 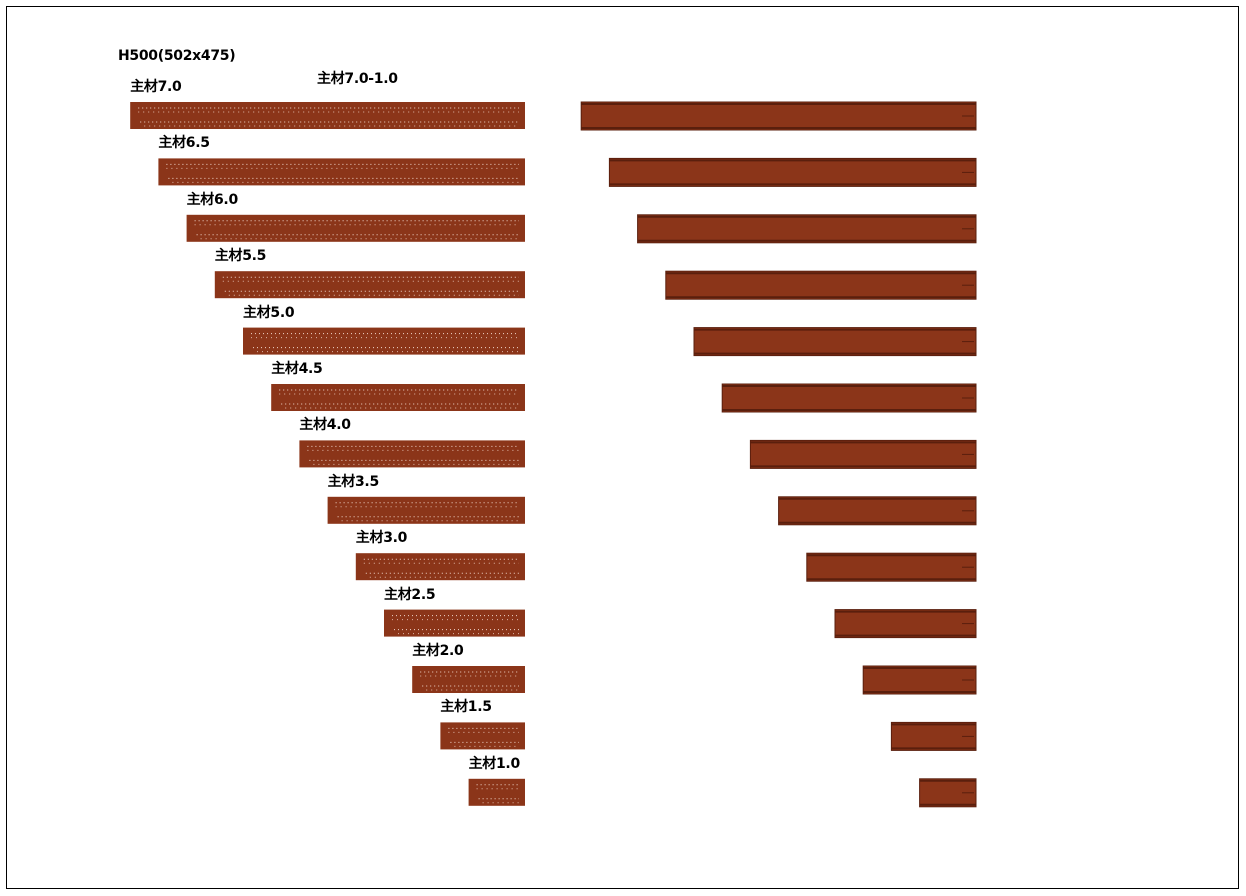 I want to click on member-label: 主材6.5, so click(x=184, y=143).